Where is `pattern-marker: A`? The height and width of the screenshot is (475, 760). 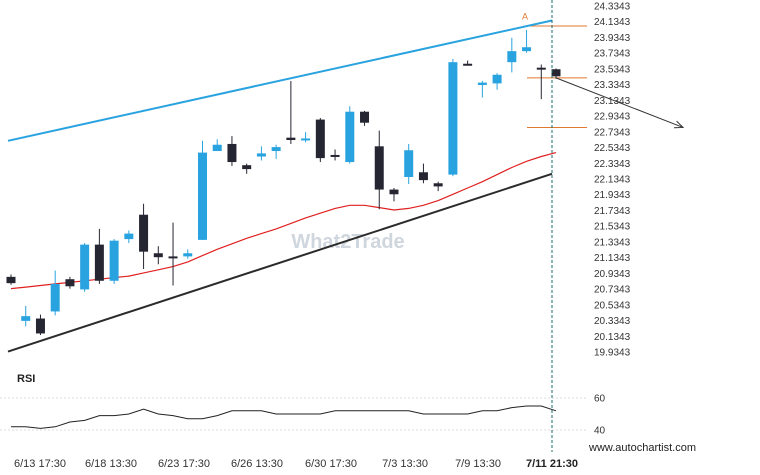
pattern-marker: A is located at coordinates (525, 16).